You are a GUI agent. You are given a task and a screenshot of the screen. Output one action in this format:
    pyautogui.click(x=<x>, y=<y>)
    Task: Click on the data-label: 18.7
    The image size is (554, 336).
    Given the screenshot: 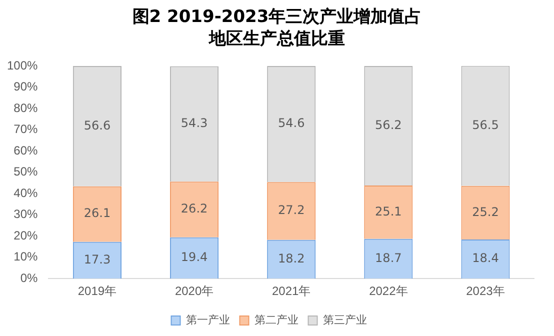 What is the action you would take?
    pyautogui.click(x=388, y=257)
    